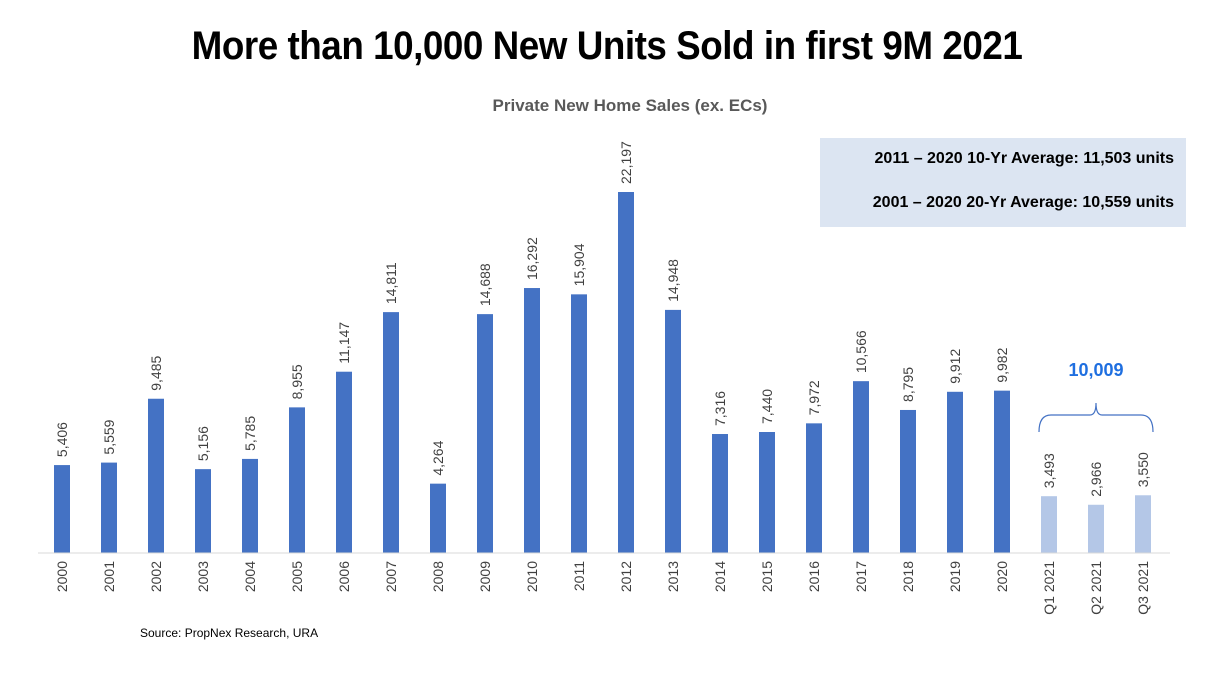  I want to click on data-label: 4,264, so click(438, 457).